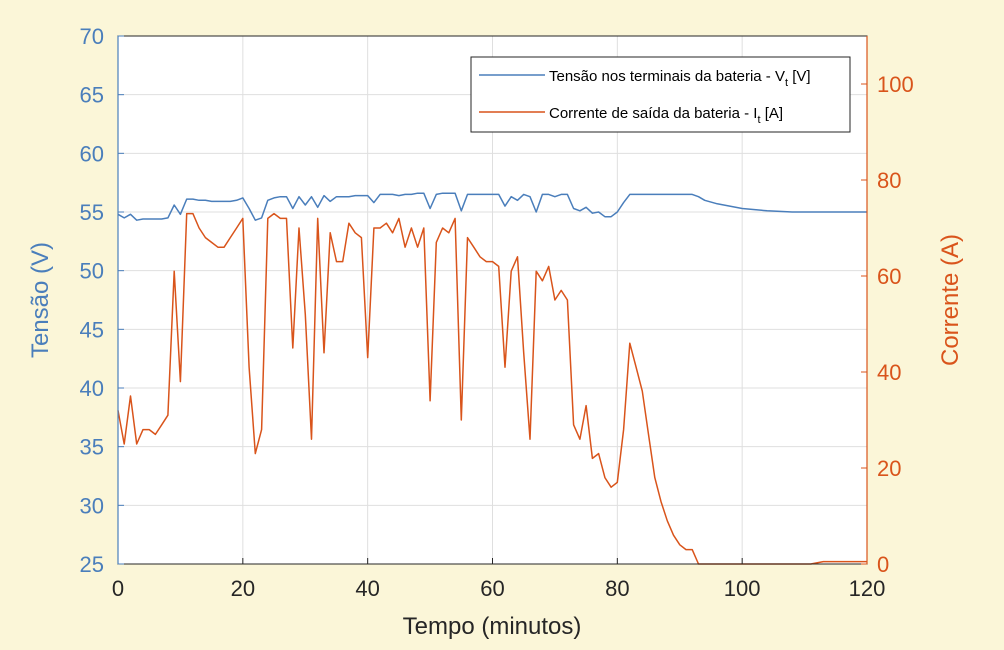 The width and height of the screenshot is (1004, 650). What do you see at coordinates (666, 115) in the screenshot?
I see `legend-label-current: Corrente de saída da bateria - It [A]` at bounding box center [666, 115].